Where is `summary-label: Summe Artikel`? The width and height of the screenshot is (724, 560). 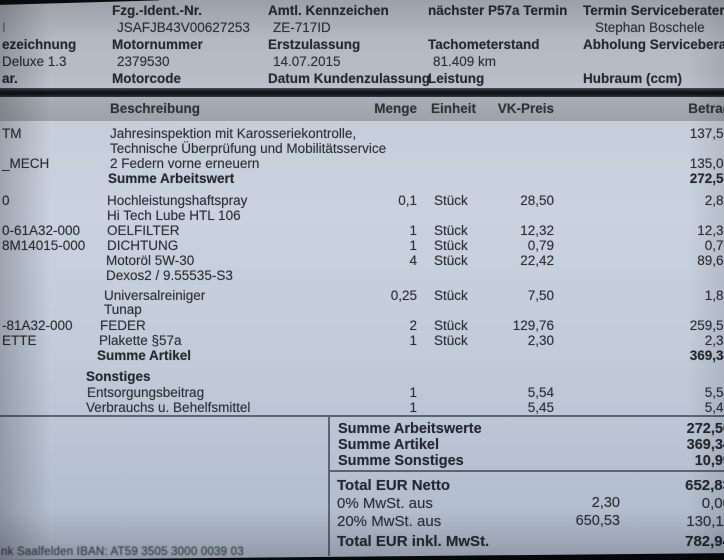 summary-label: Summe Artikel is located at coordinates (388, 445).